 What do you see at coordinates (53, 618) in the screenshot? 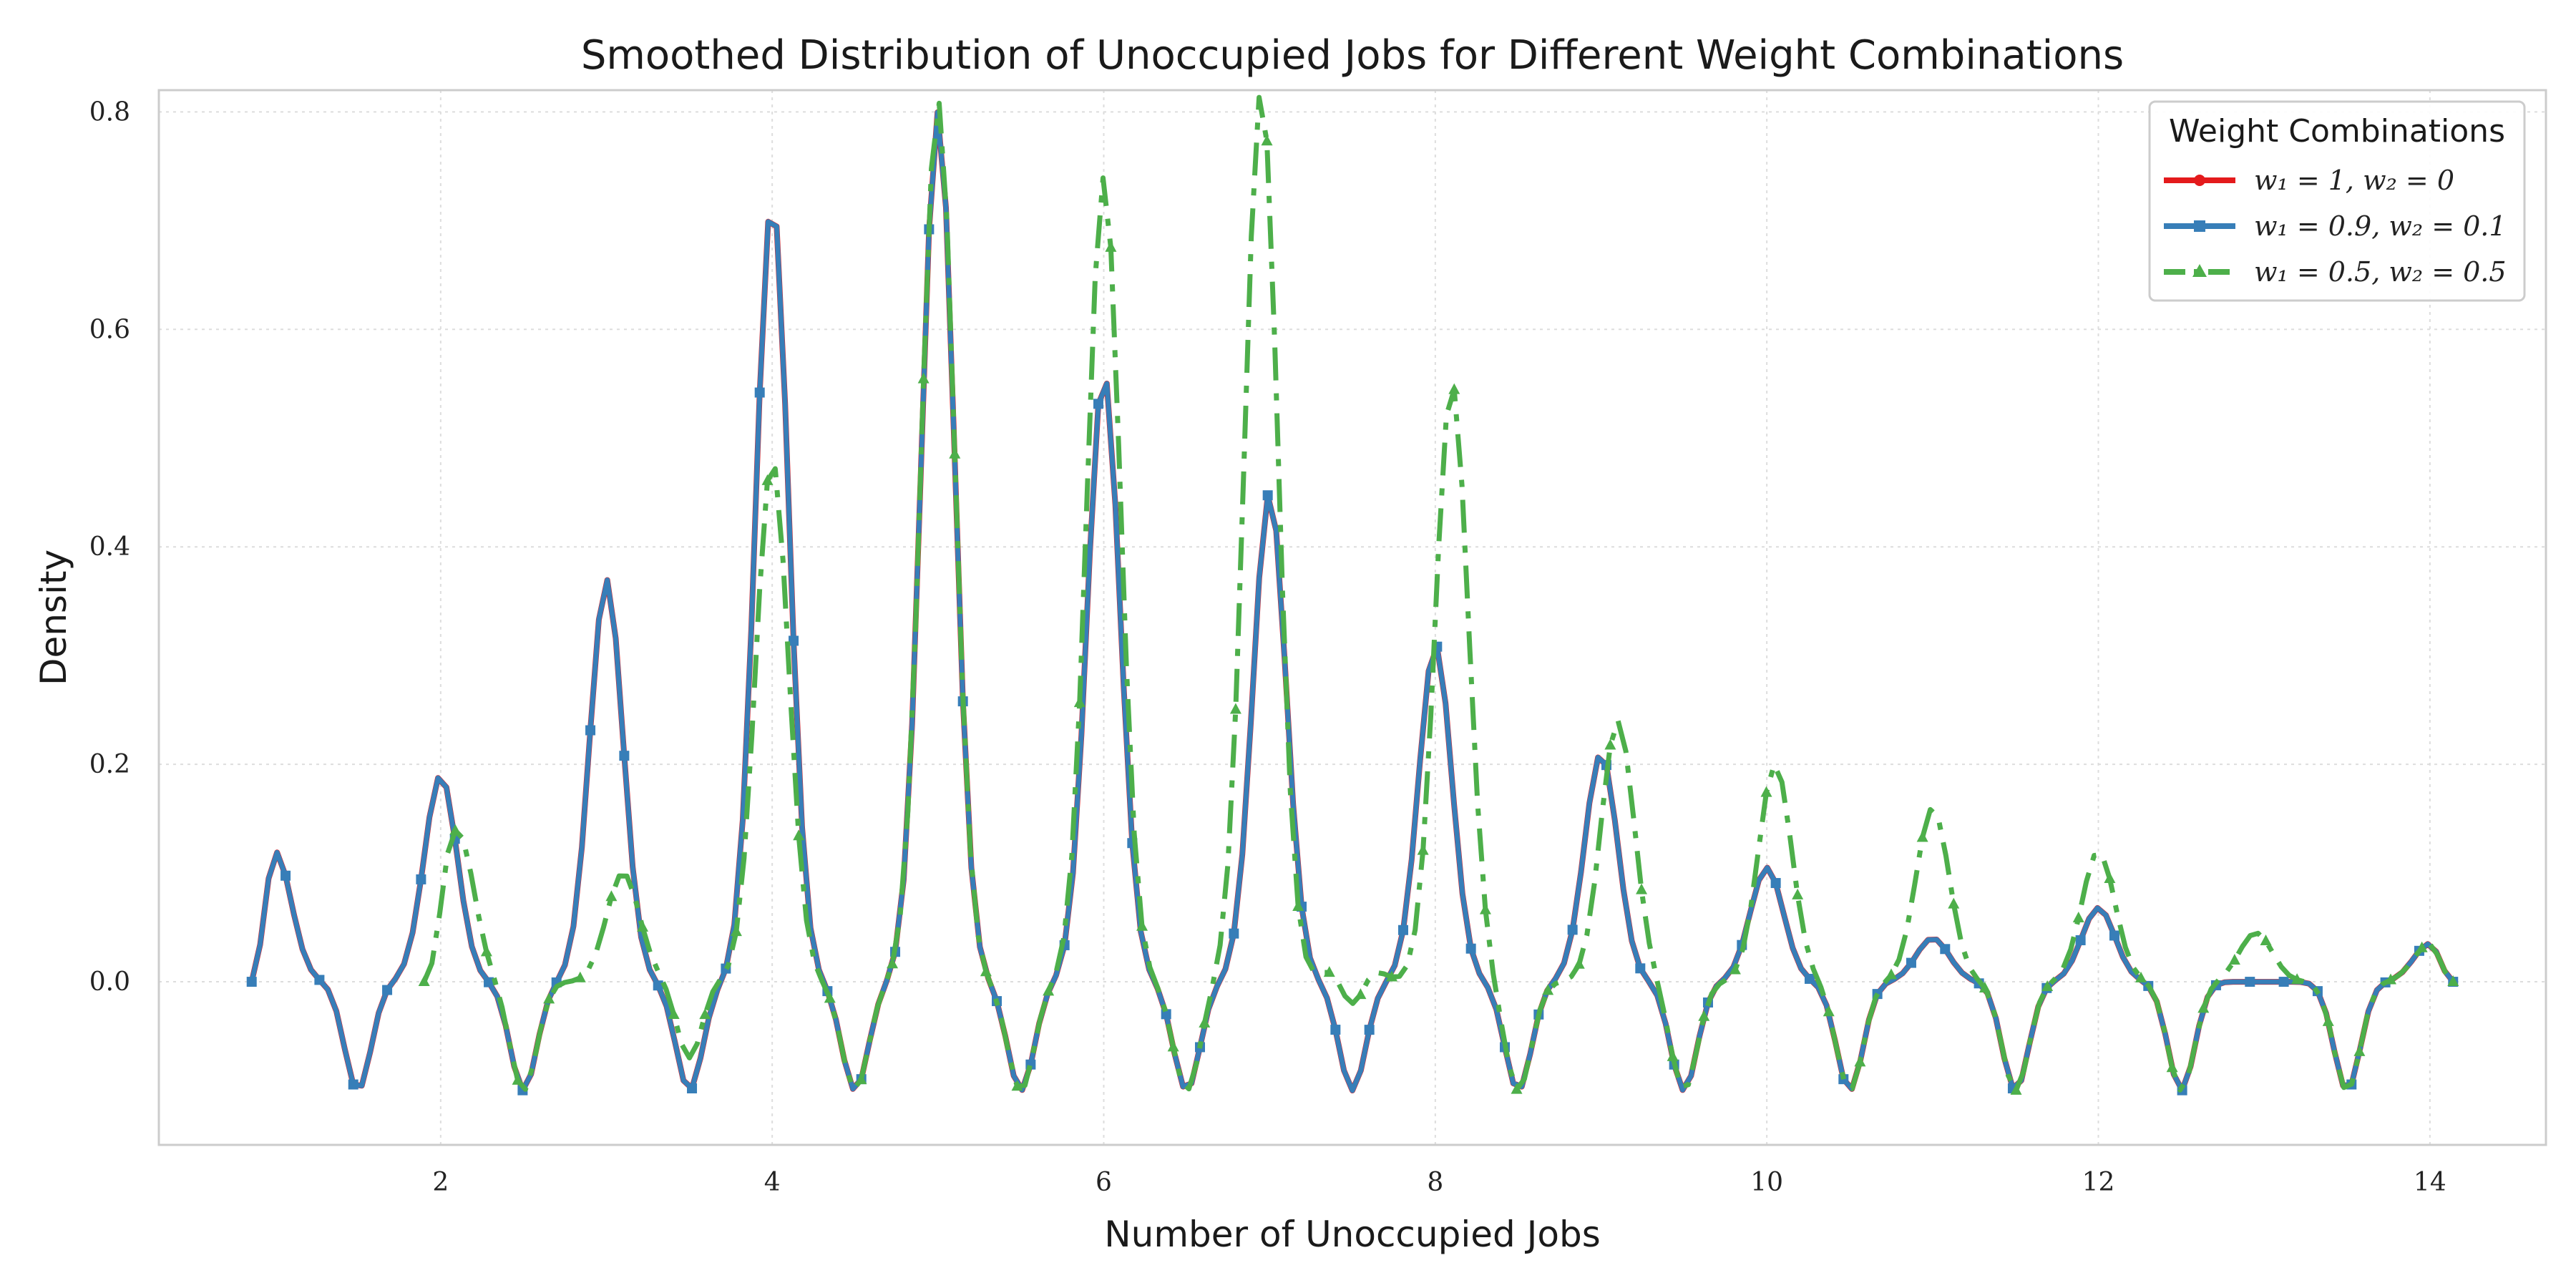
I see `y-axis-label: Density` at bounding box center [53, 618].